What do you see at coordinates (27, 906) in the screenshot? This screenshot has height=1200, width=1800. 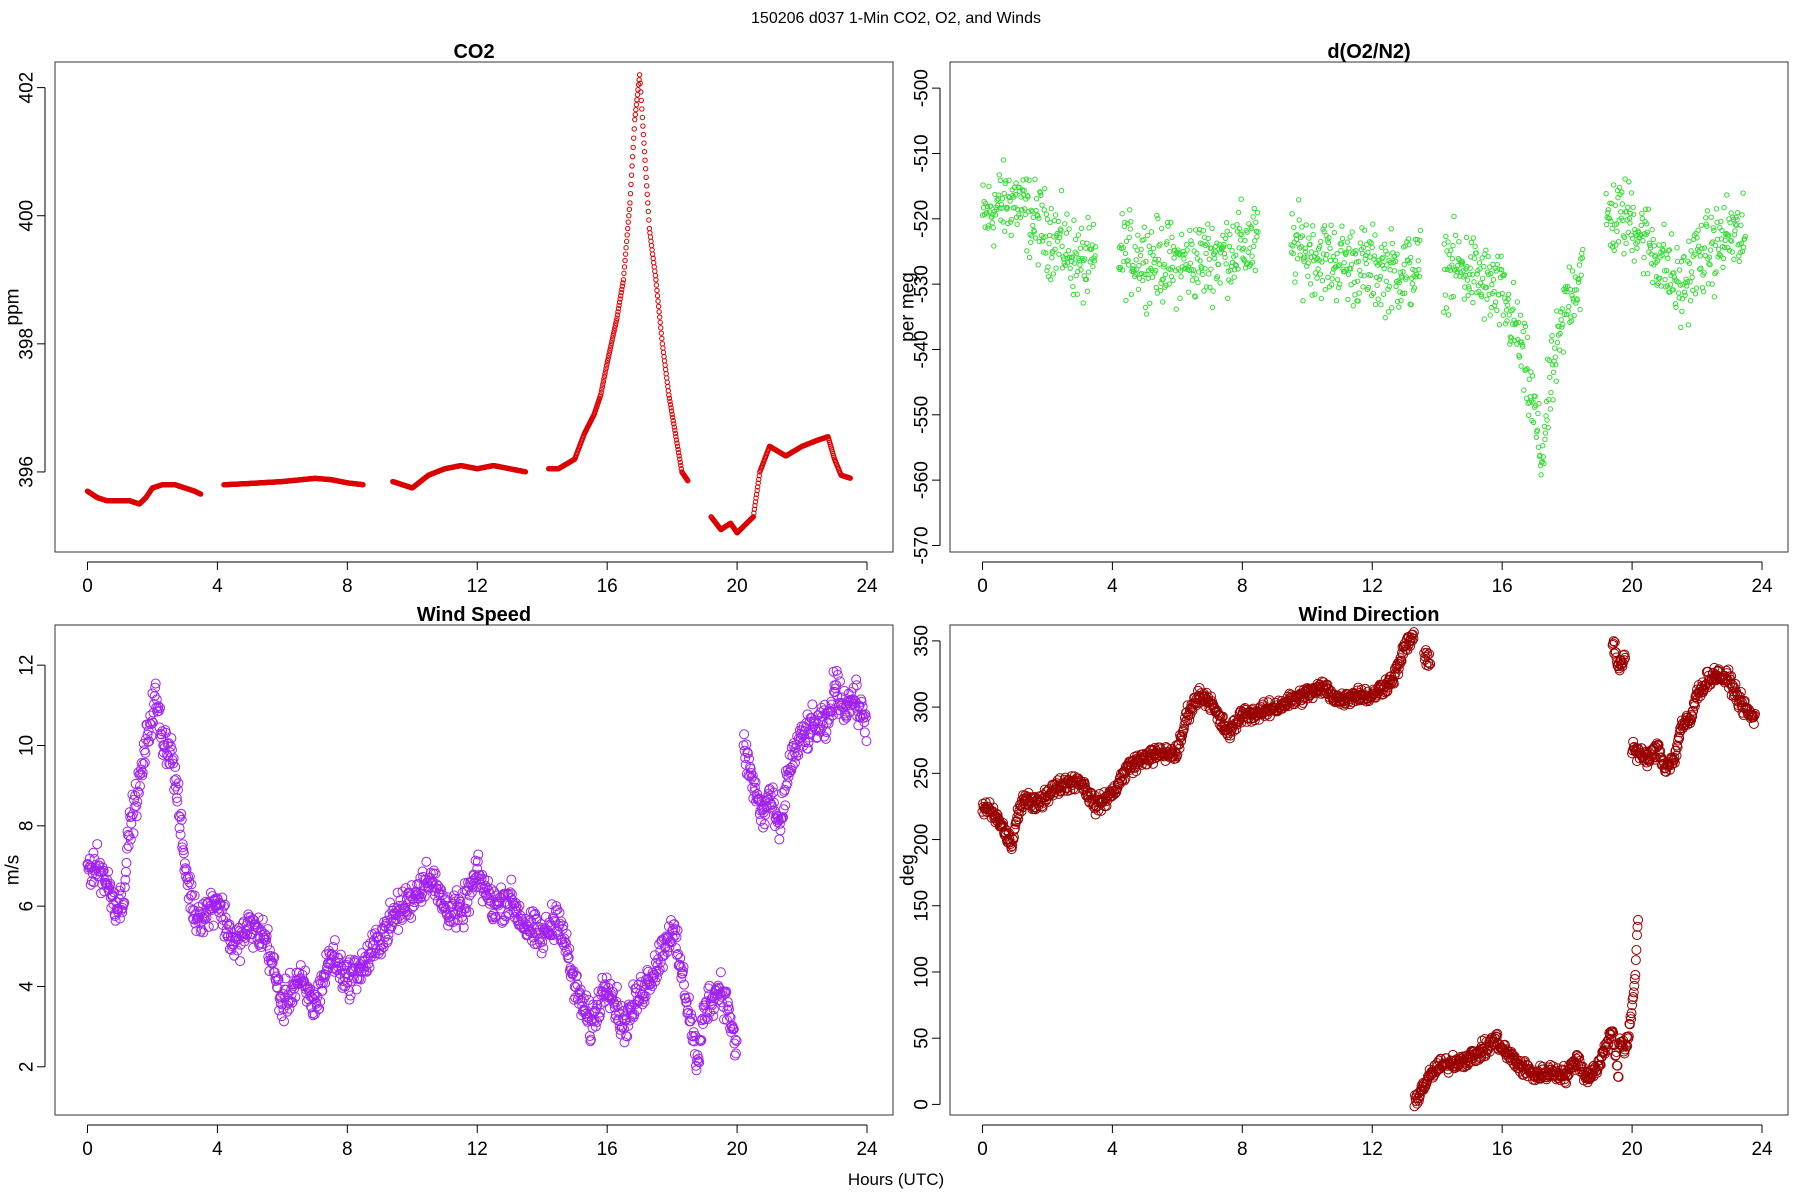 I see `y-tick-label: 6` at bounding box center [27, 906].